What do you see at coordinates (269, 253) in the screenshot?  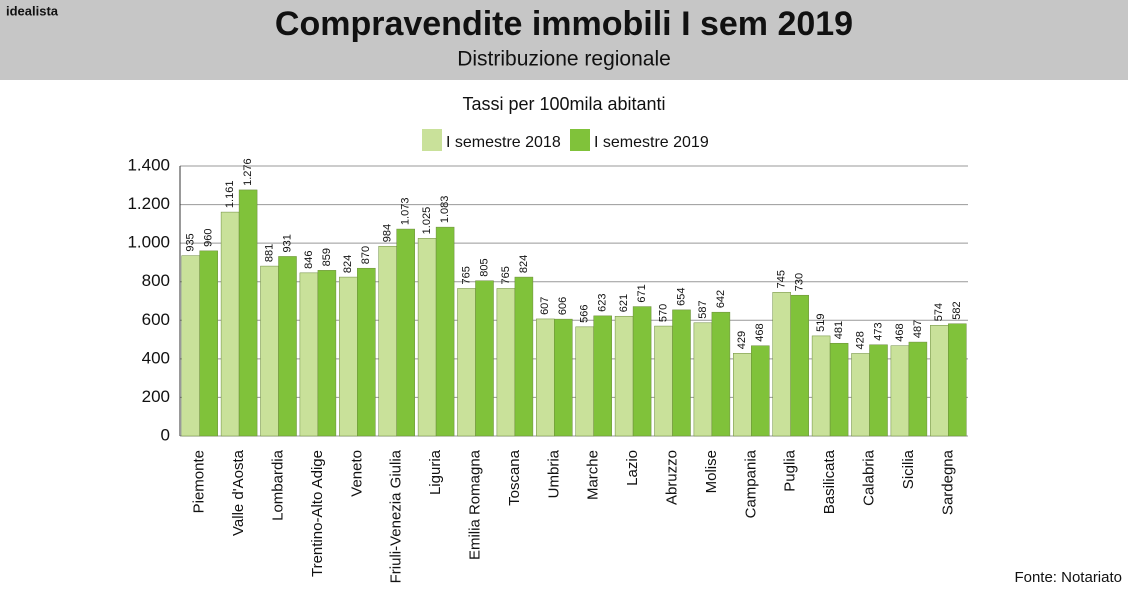 I see `value-label: 881` at bounding box center [269, 253].